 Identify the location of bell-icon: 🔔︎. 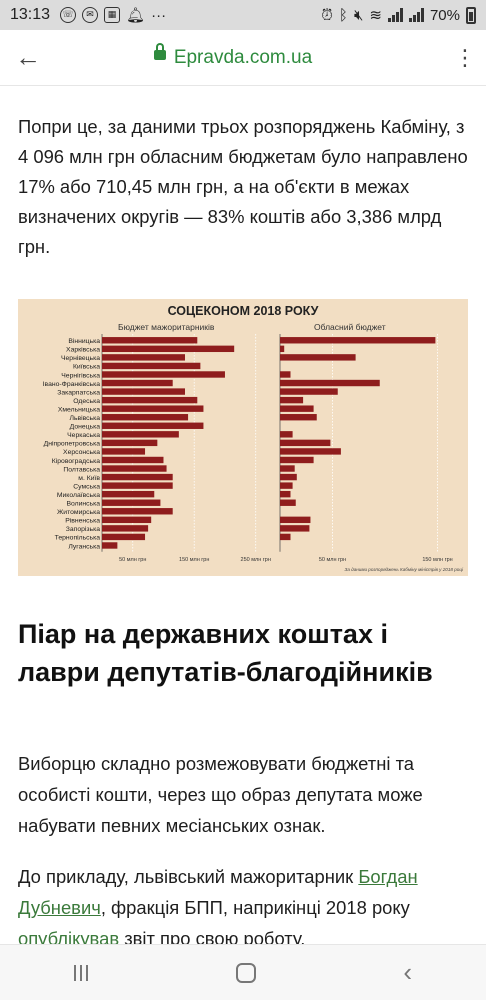
(136, 15).